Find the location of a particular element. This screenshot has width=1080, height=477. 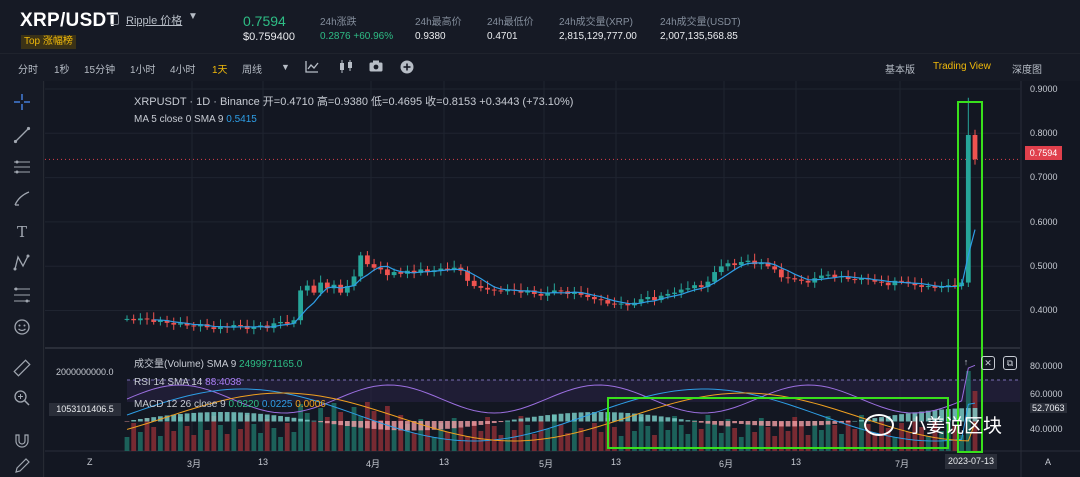

text-icon: T is located at coordinates (21, 232).